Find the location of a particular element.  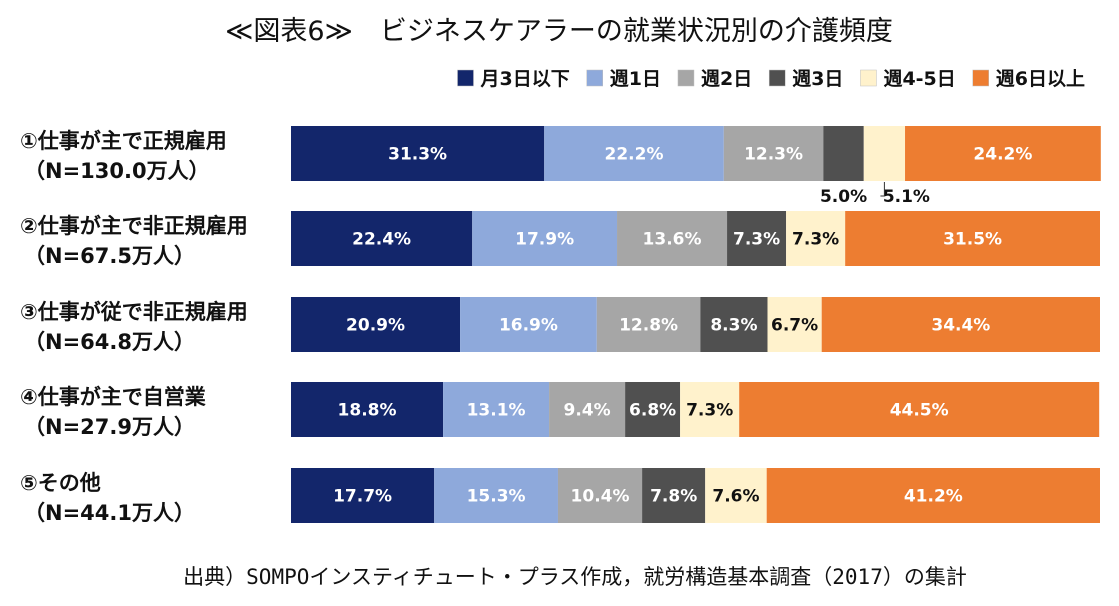

data-label: 31.3% is located at coordinates (417, 155).